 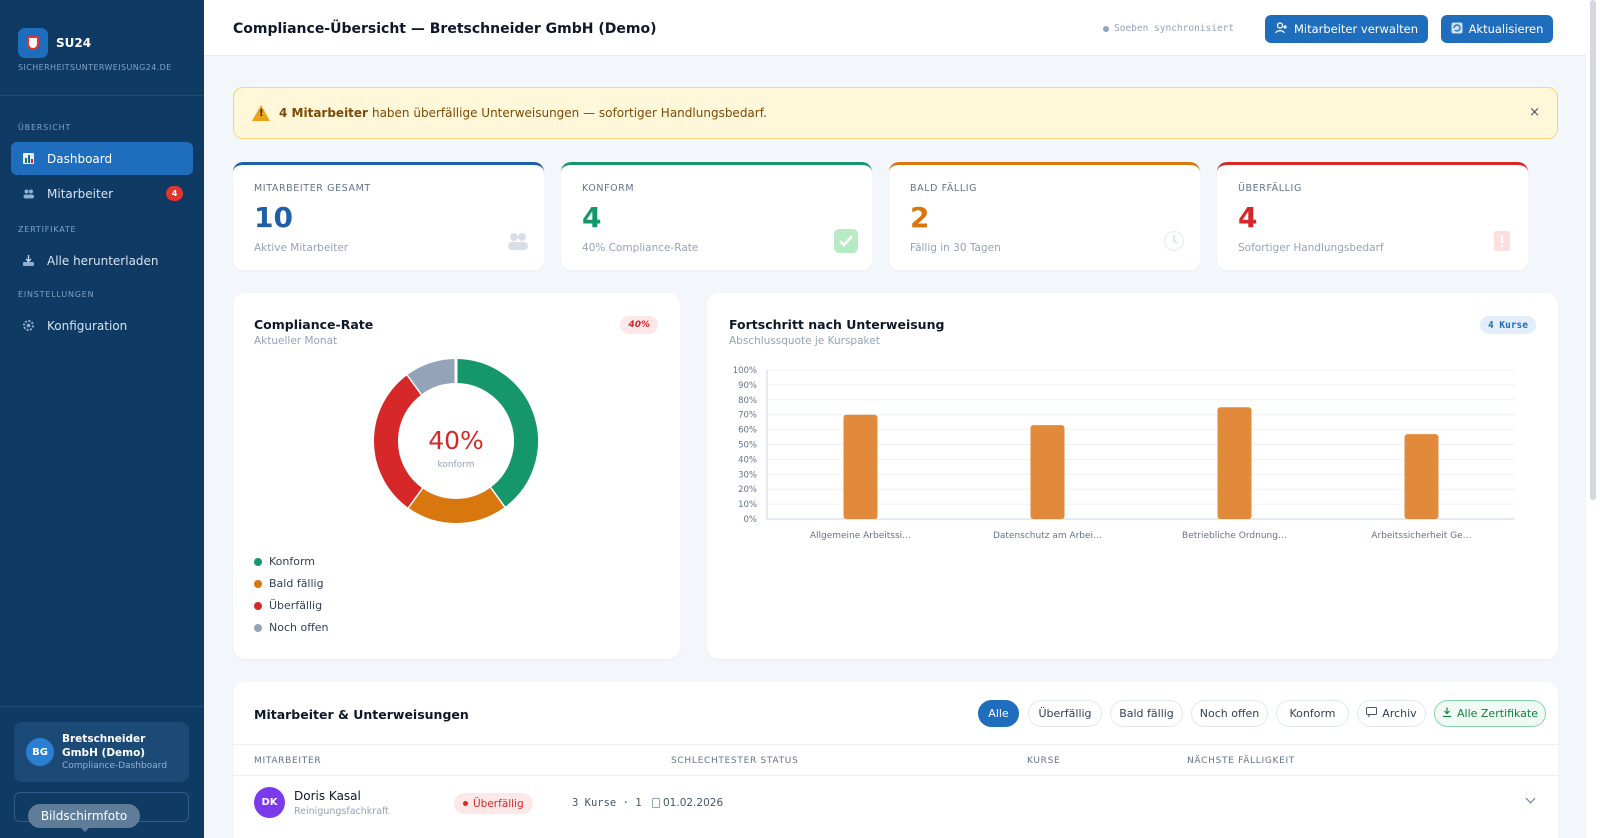 I want to click on download-tray-icon, so click(x=28, y=260).